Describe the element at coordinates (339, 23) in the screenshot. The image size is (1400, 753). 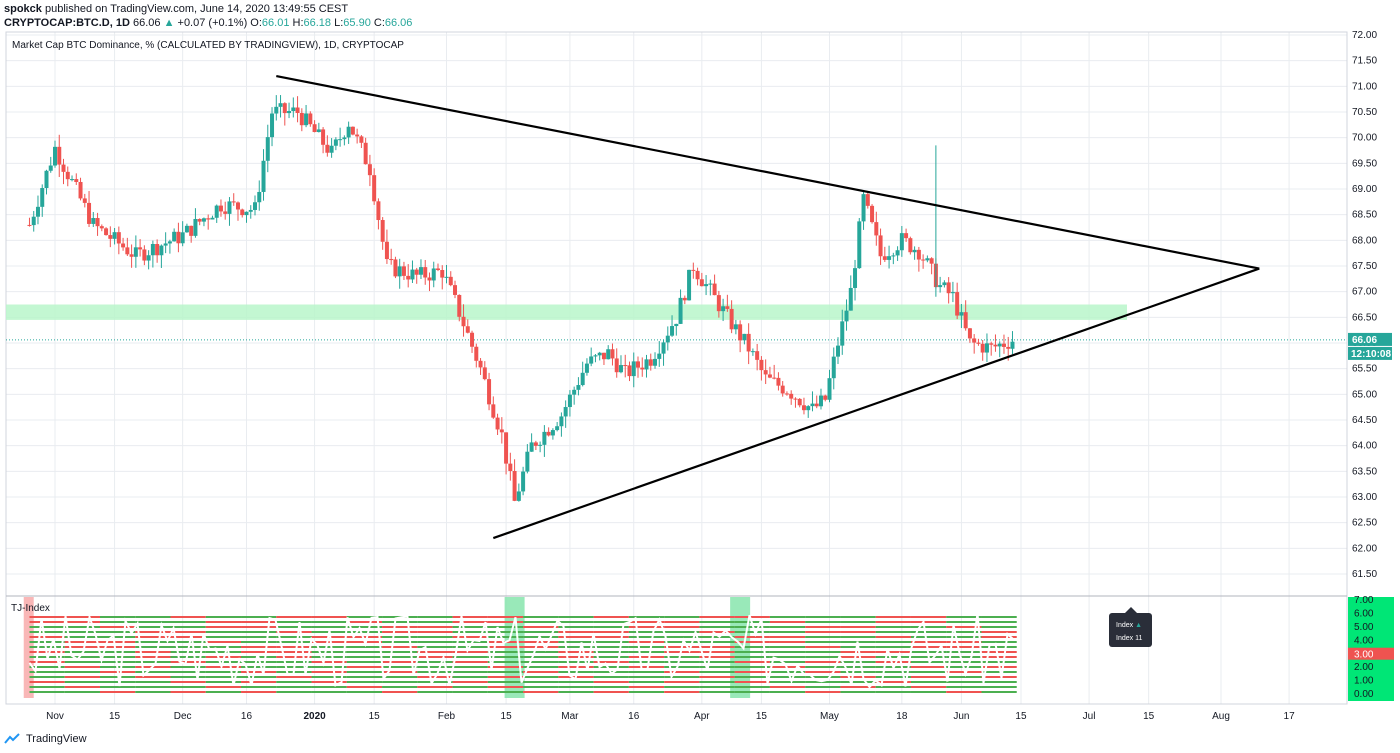
I see `low-label: L:` at that location.